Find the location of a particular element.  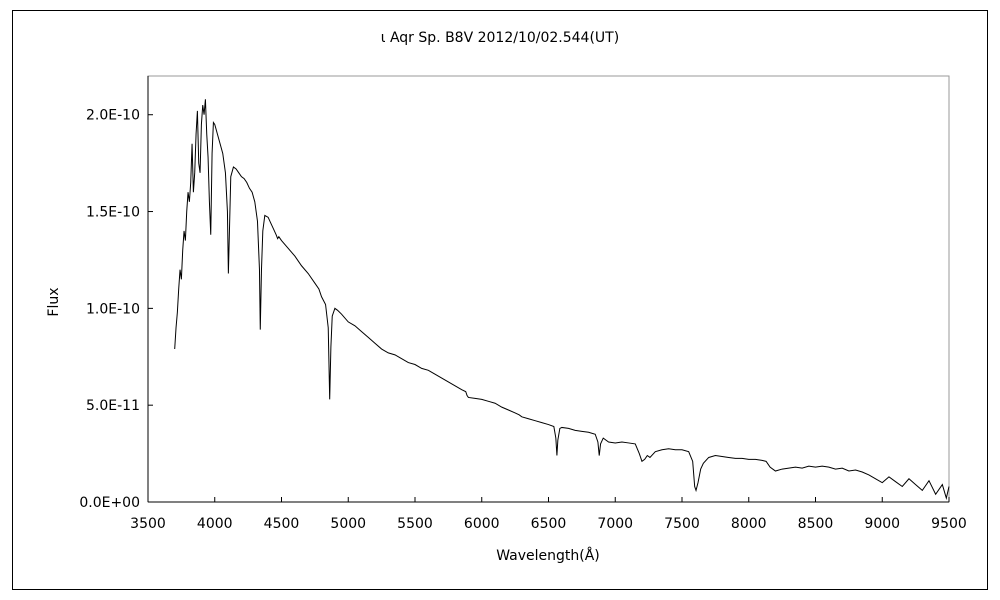

x-tick-label: 8000 is located at coordinates (749, 524).